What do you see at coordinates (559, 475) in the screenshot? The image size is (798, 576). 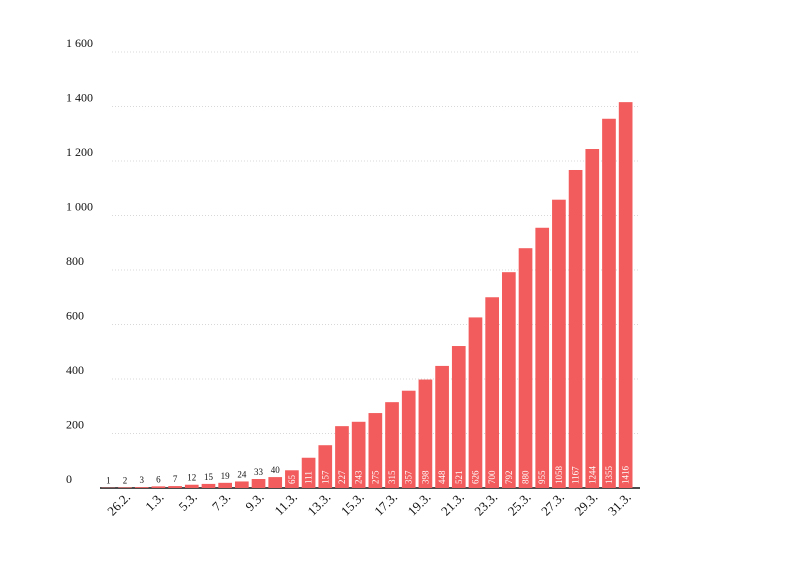 I see `value-label: 1058` at bounding box center [559, 475].